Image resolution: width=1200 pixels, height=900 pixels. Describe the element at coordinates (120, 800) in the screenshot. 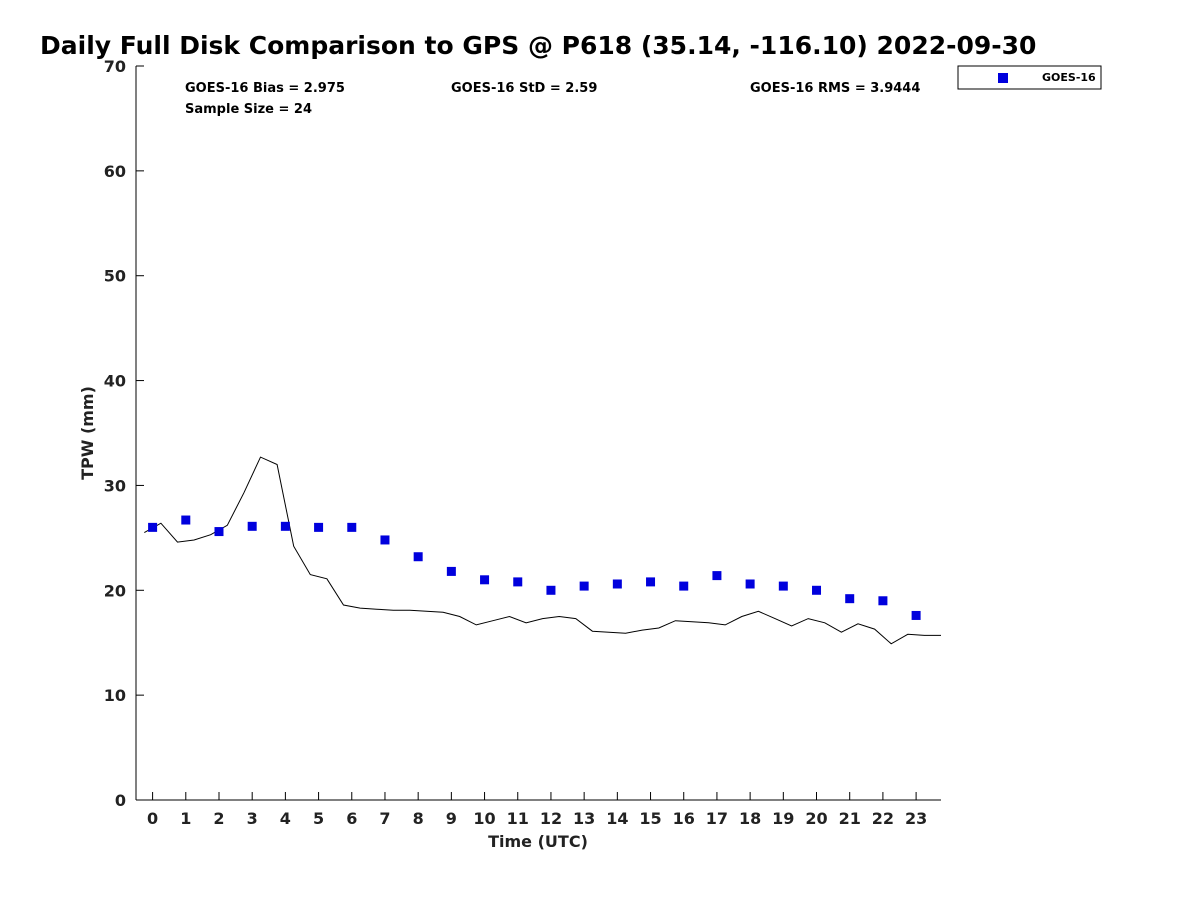

I see `y-tick-label: 0` at that location.